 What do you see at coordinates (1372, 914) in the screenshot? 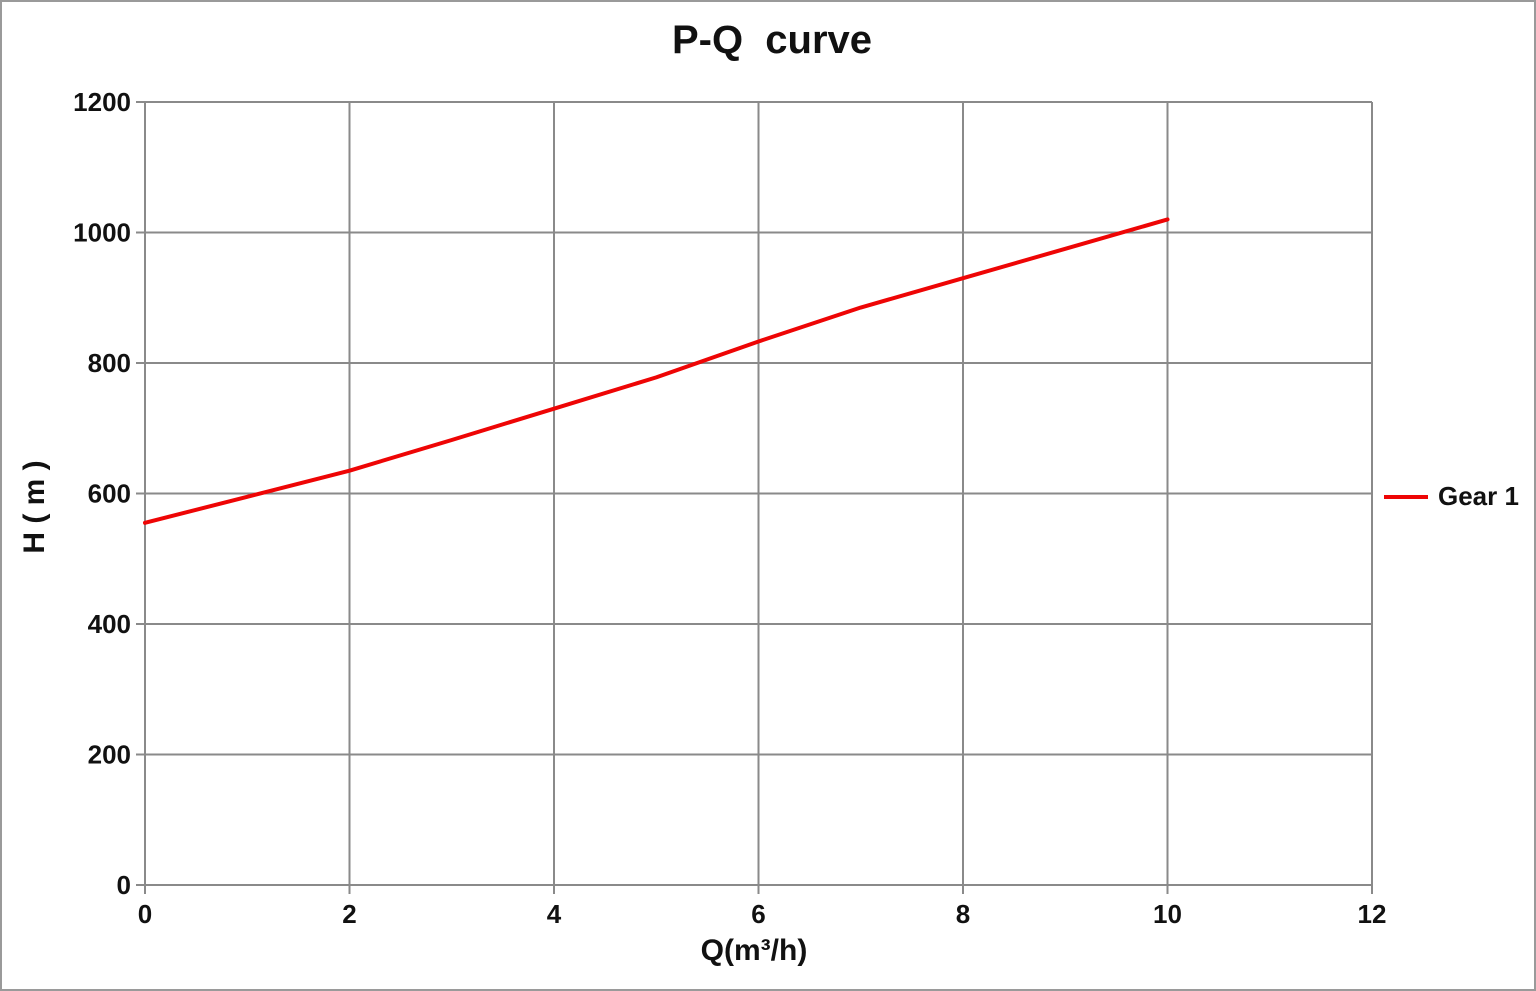
I see `x-tick-label: 12` at bounding box center [1372, 914].